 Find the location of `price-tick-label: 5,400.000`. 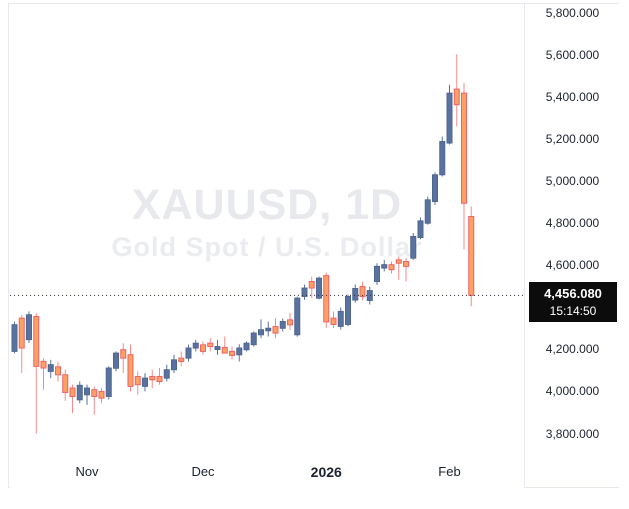

price-tick-label: 5,400.000 is located at coordinates (572, 96).